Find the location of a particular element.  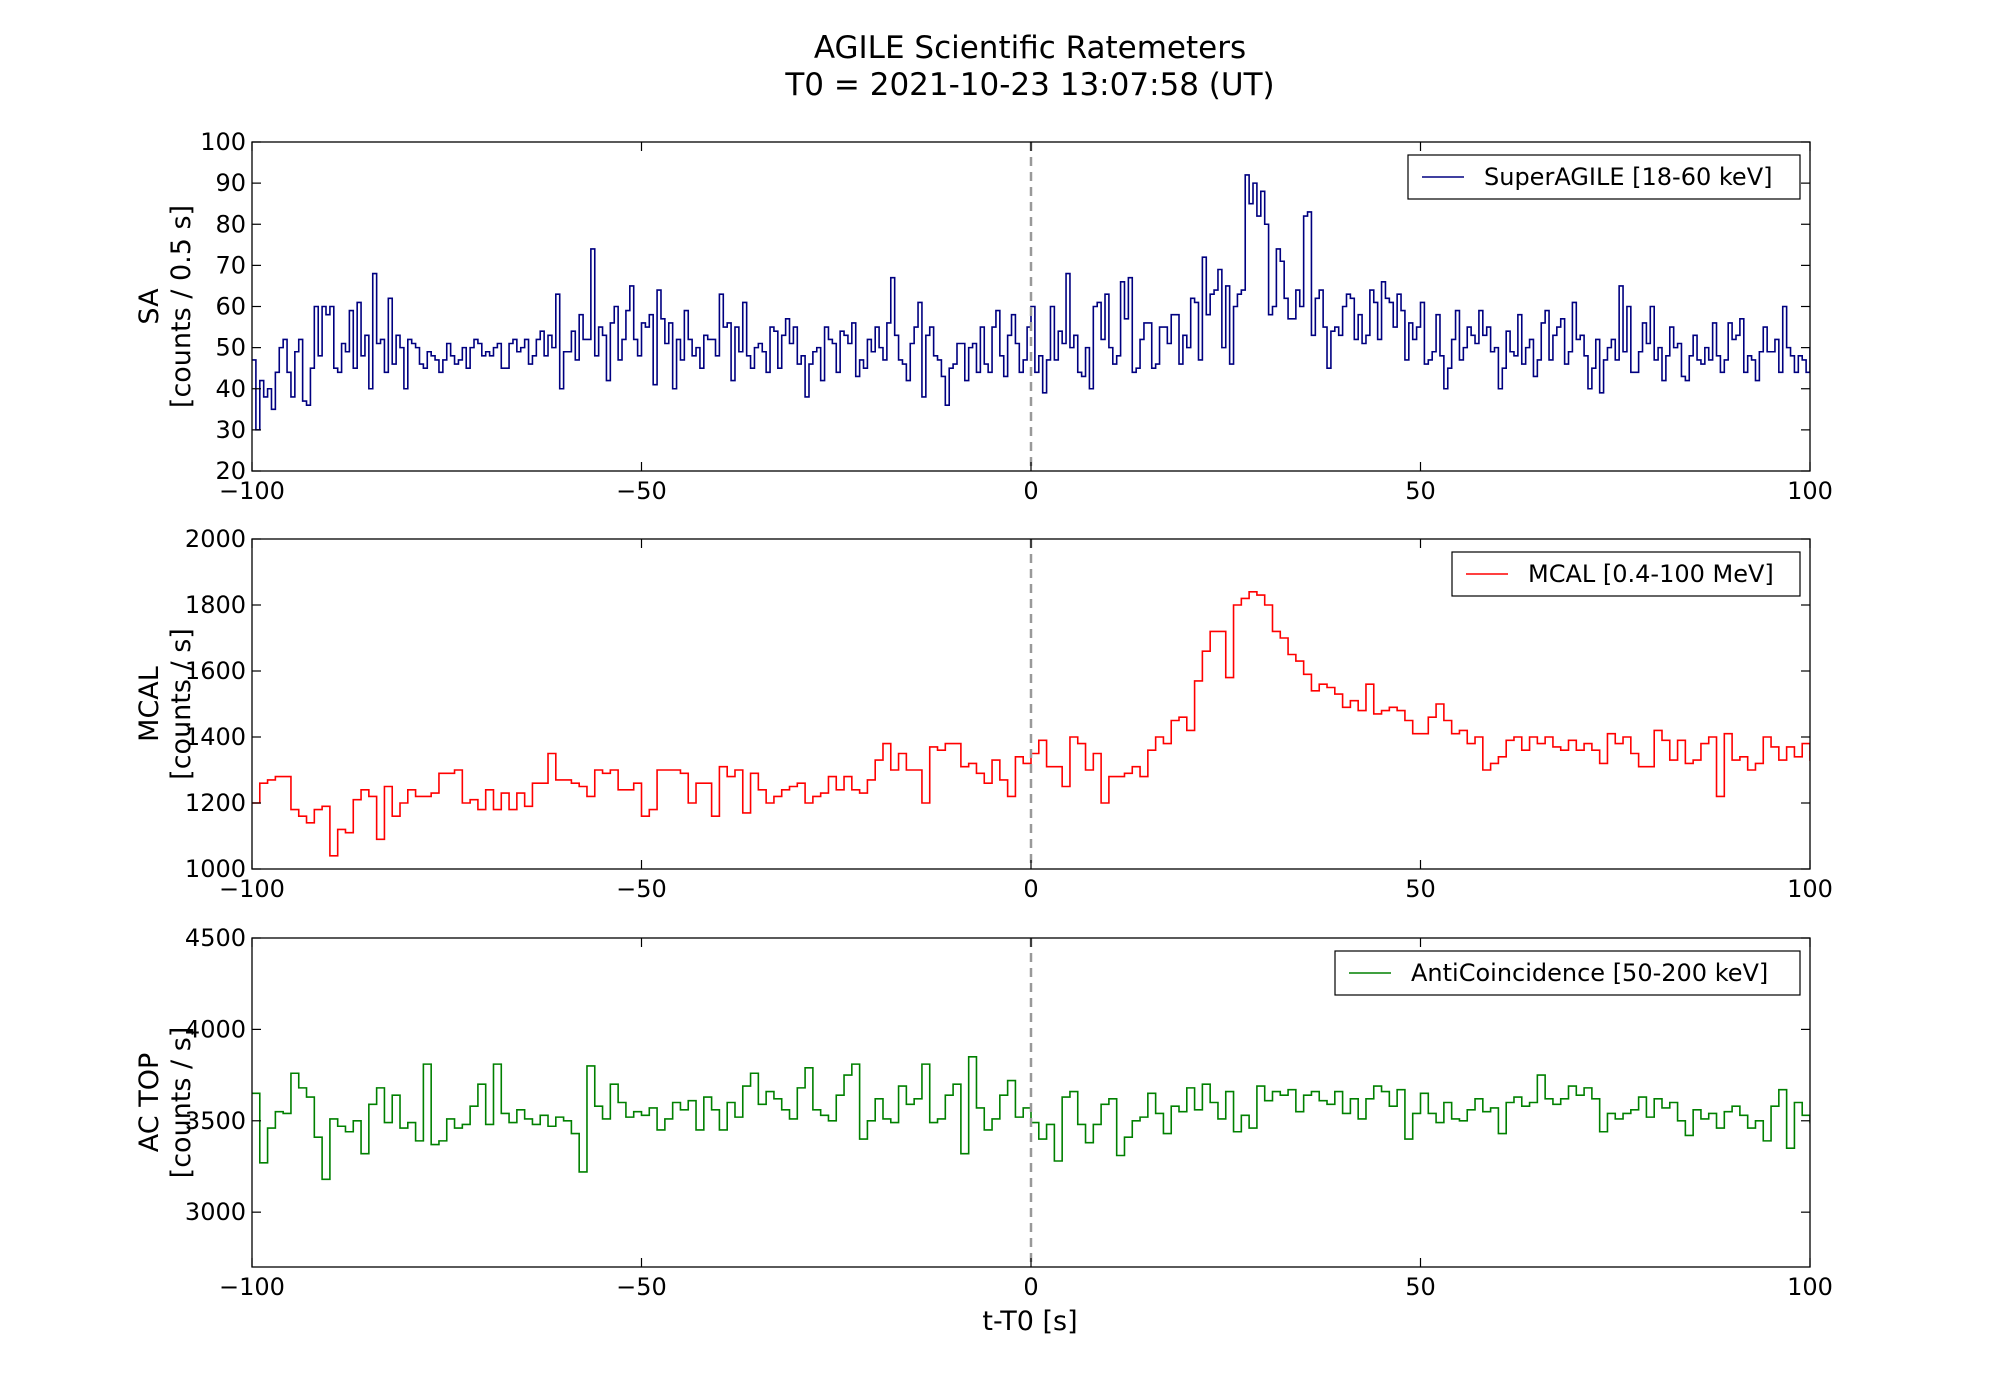

y-axis-label-line2: [counts / 0.5 s] is located at coordinates (181, 306).